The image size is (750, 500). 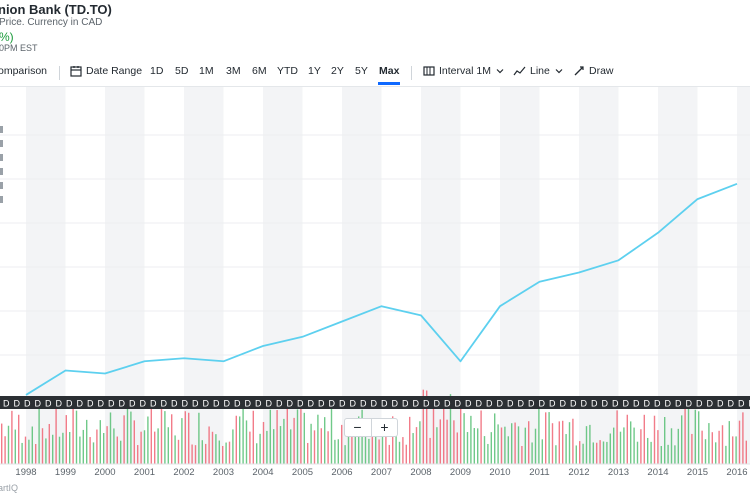 I want to click on interval-dropdown: Interval 1M, so click(x=463, y=71).